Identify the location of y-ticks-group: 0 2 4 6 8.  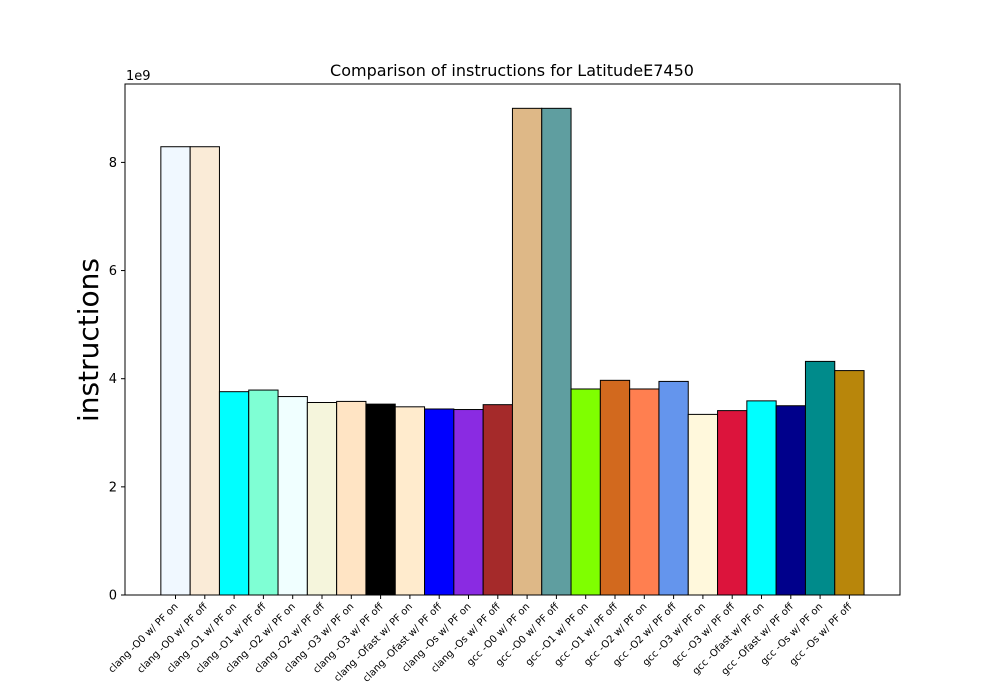
(117, 380).